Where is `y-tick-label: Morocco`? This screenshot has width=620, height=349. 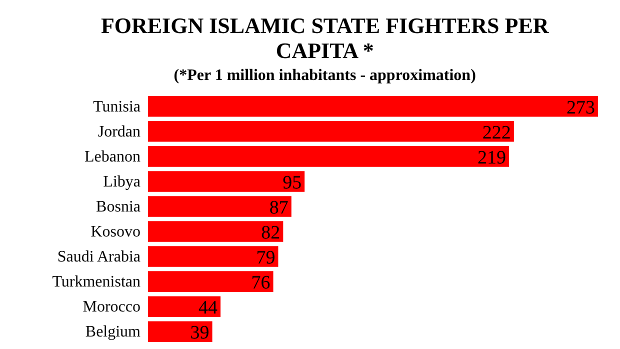
y-tick-label: Morocco is located at coordinates (111, 307).